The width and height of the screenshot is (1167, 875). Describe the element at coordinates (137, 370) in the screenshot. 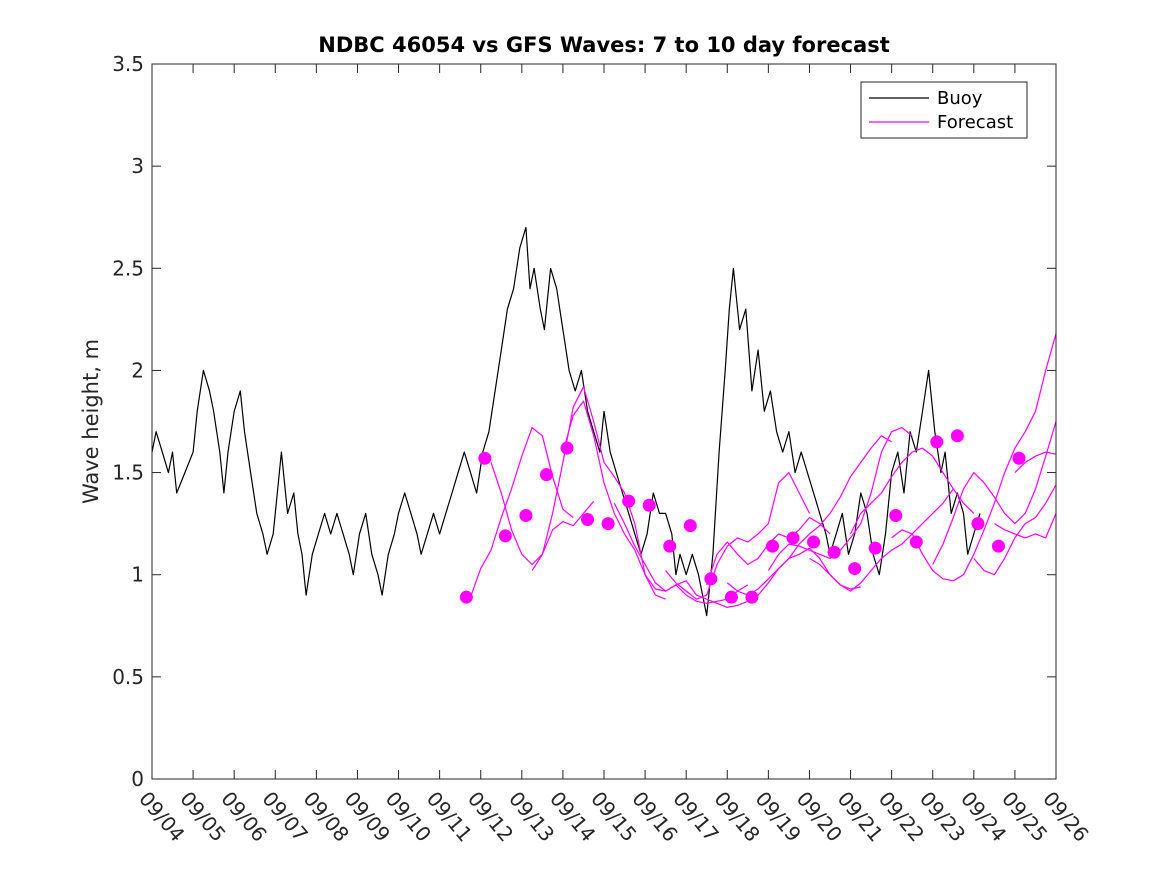

I see `y-tick-label: 2` at that location.